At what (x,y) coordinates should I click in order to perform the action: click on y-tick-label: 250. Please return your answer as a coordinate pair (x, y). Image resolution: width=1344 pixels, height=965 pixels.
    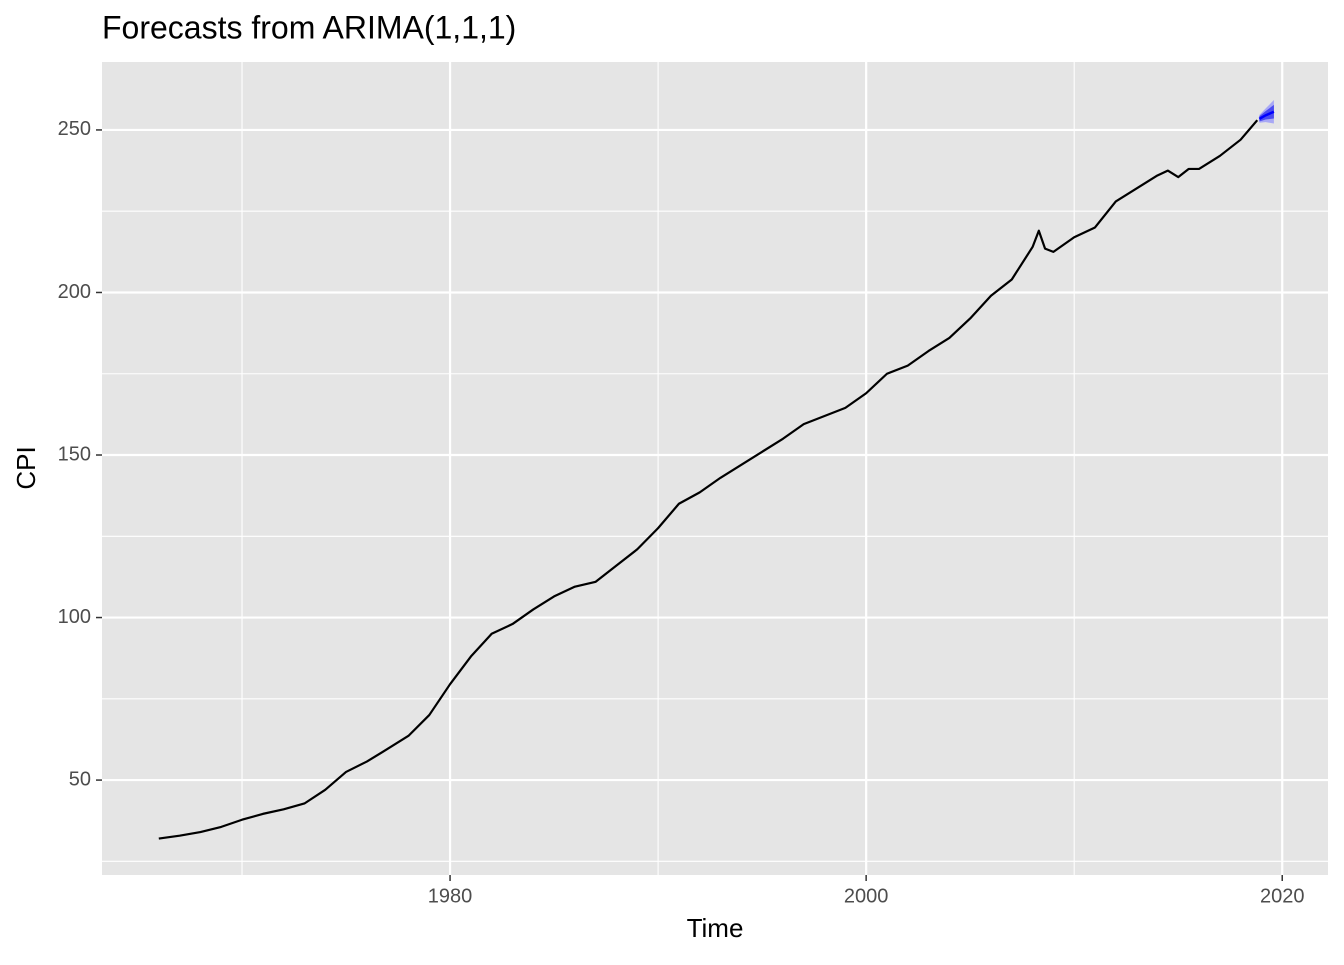
    Looking at the image, I should click on (74, 129).